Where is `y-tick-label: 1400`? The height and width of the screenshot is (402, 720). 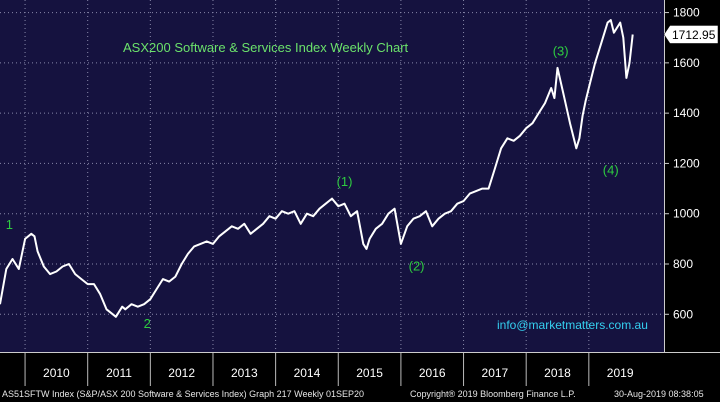
y-tick-label: 1400 is located at coordinates (686, 113).